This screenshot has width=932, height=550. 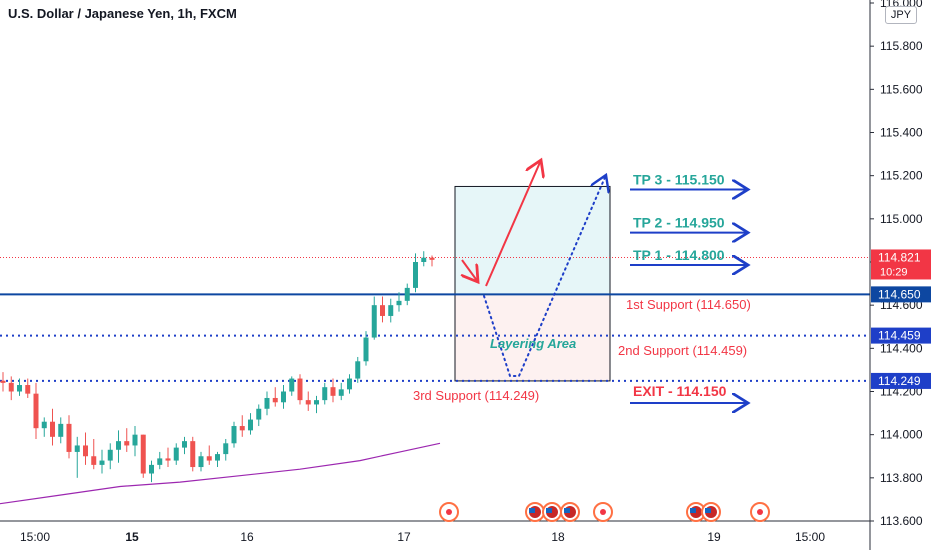 What do you see at coordinates (901, 89) in the screenshot?
I see `y-tick-label: 115.600` at bounding box center [901, 89].